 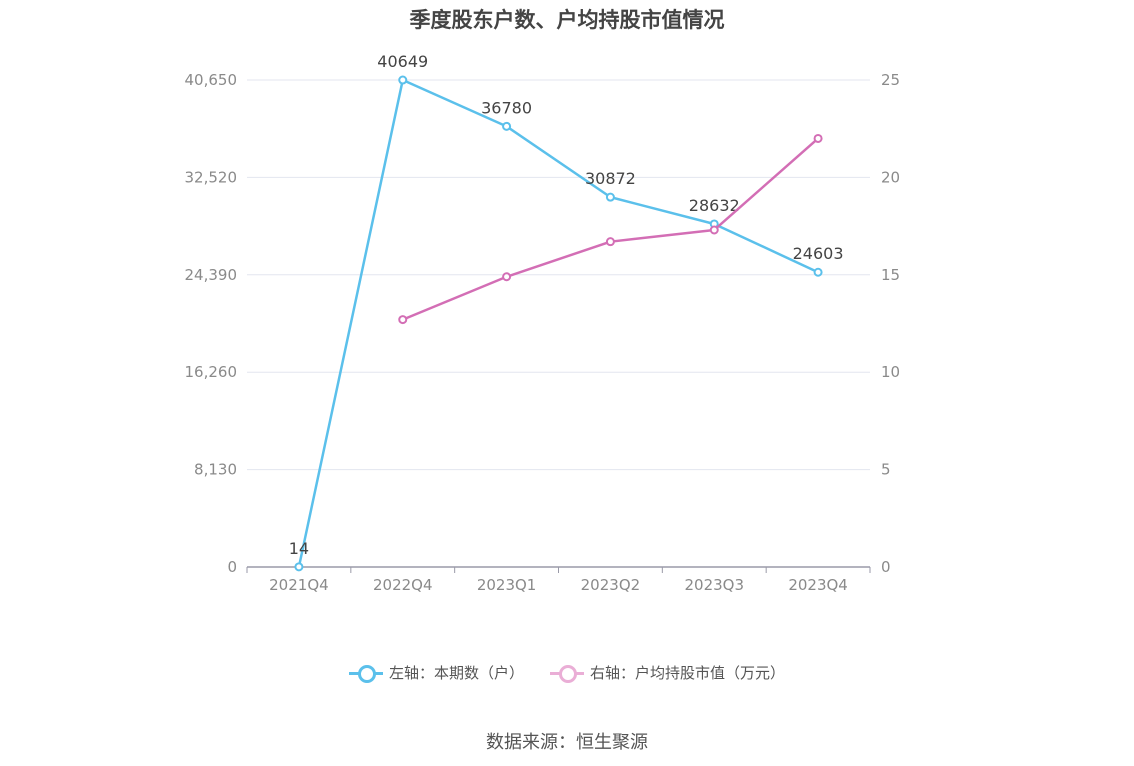 What do you see at coordinates (567, 20) in the screenshot?
I see `chart-title: 季度股东户数、户均持股市值情况` at bounding box center [567, 20].